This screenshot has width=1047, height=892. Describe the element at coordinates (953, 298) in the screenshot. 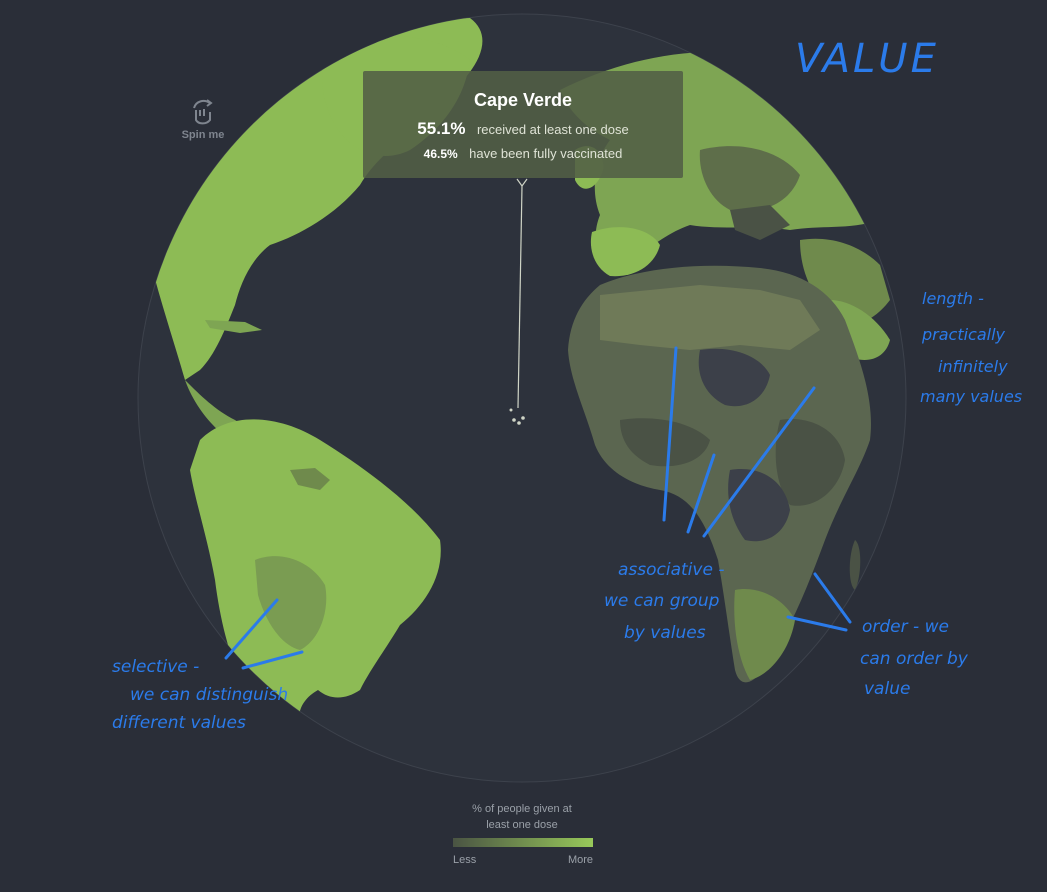

I see `annotation-length-line-1: length -` at that location.